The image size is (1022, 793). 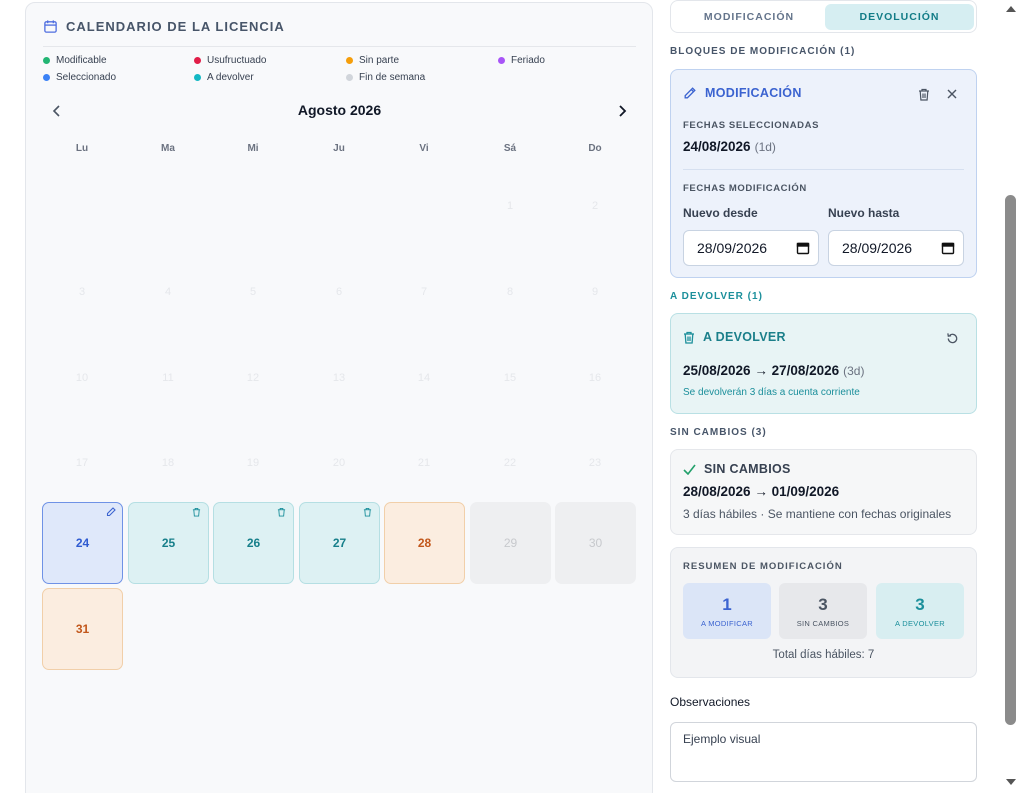 What do you see at coordinates (765, 147) in the screenshot?
I see `selected-dates-count: (1d)` at bounding box center [765, 147].